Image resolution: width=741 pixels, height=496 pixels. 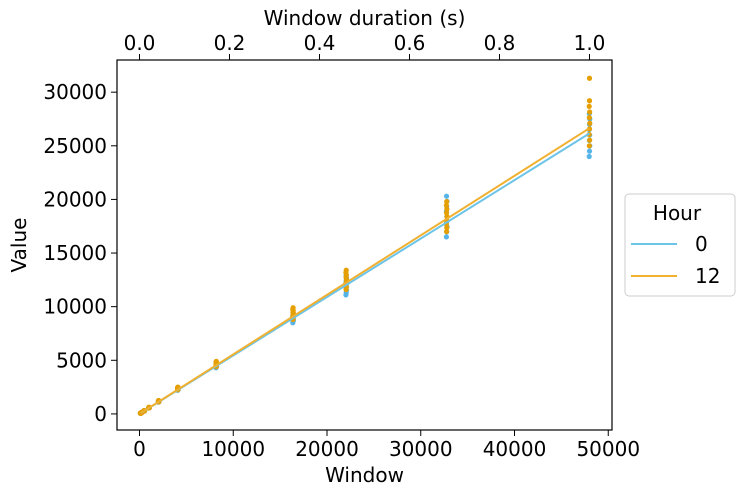 What do you see at coordinates (410, 43) in the screenshot?
I see `top-x-tick-label: 0.6` at bounding box center [410, 43].